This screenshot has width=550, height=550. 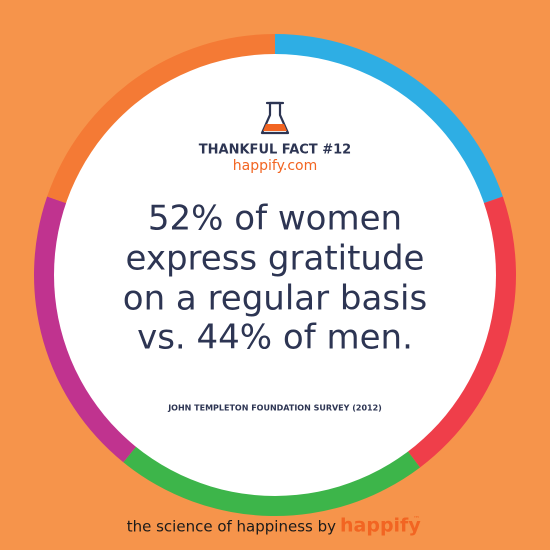 What do you see at coordinates (275, 166) in the screenshot?
I see `site-url: happify.com` at bounding box center [275, 166].